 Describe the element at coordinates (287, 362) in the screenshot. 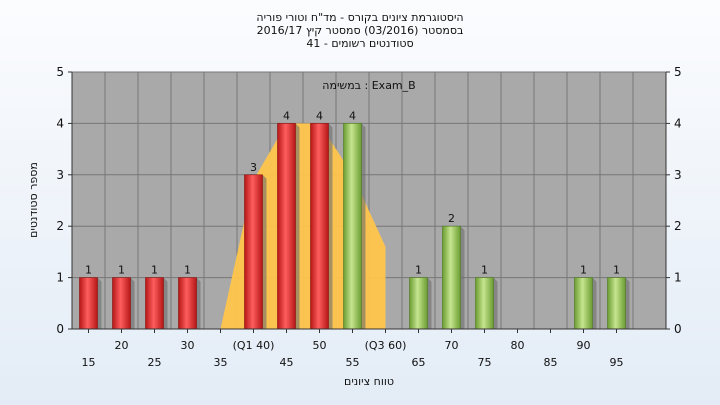

I see `x-tick-label: 45` at that location.